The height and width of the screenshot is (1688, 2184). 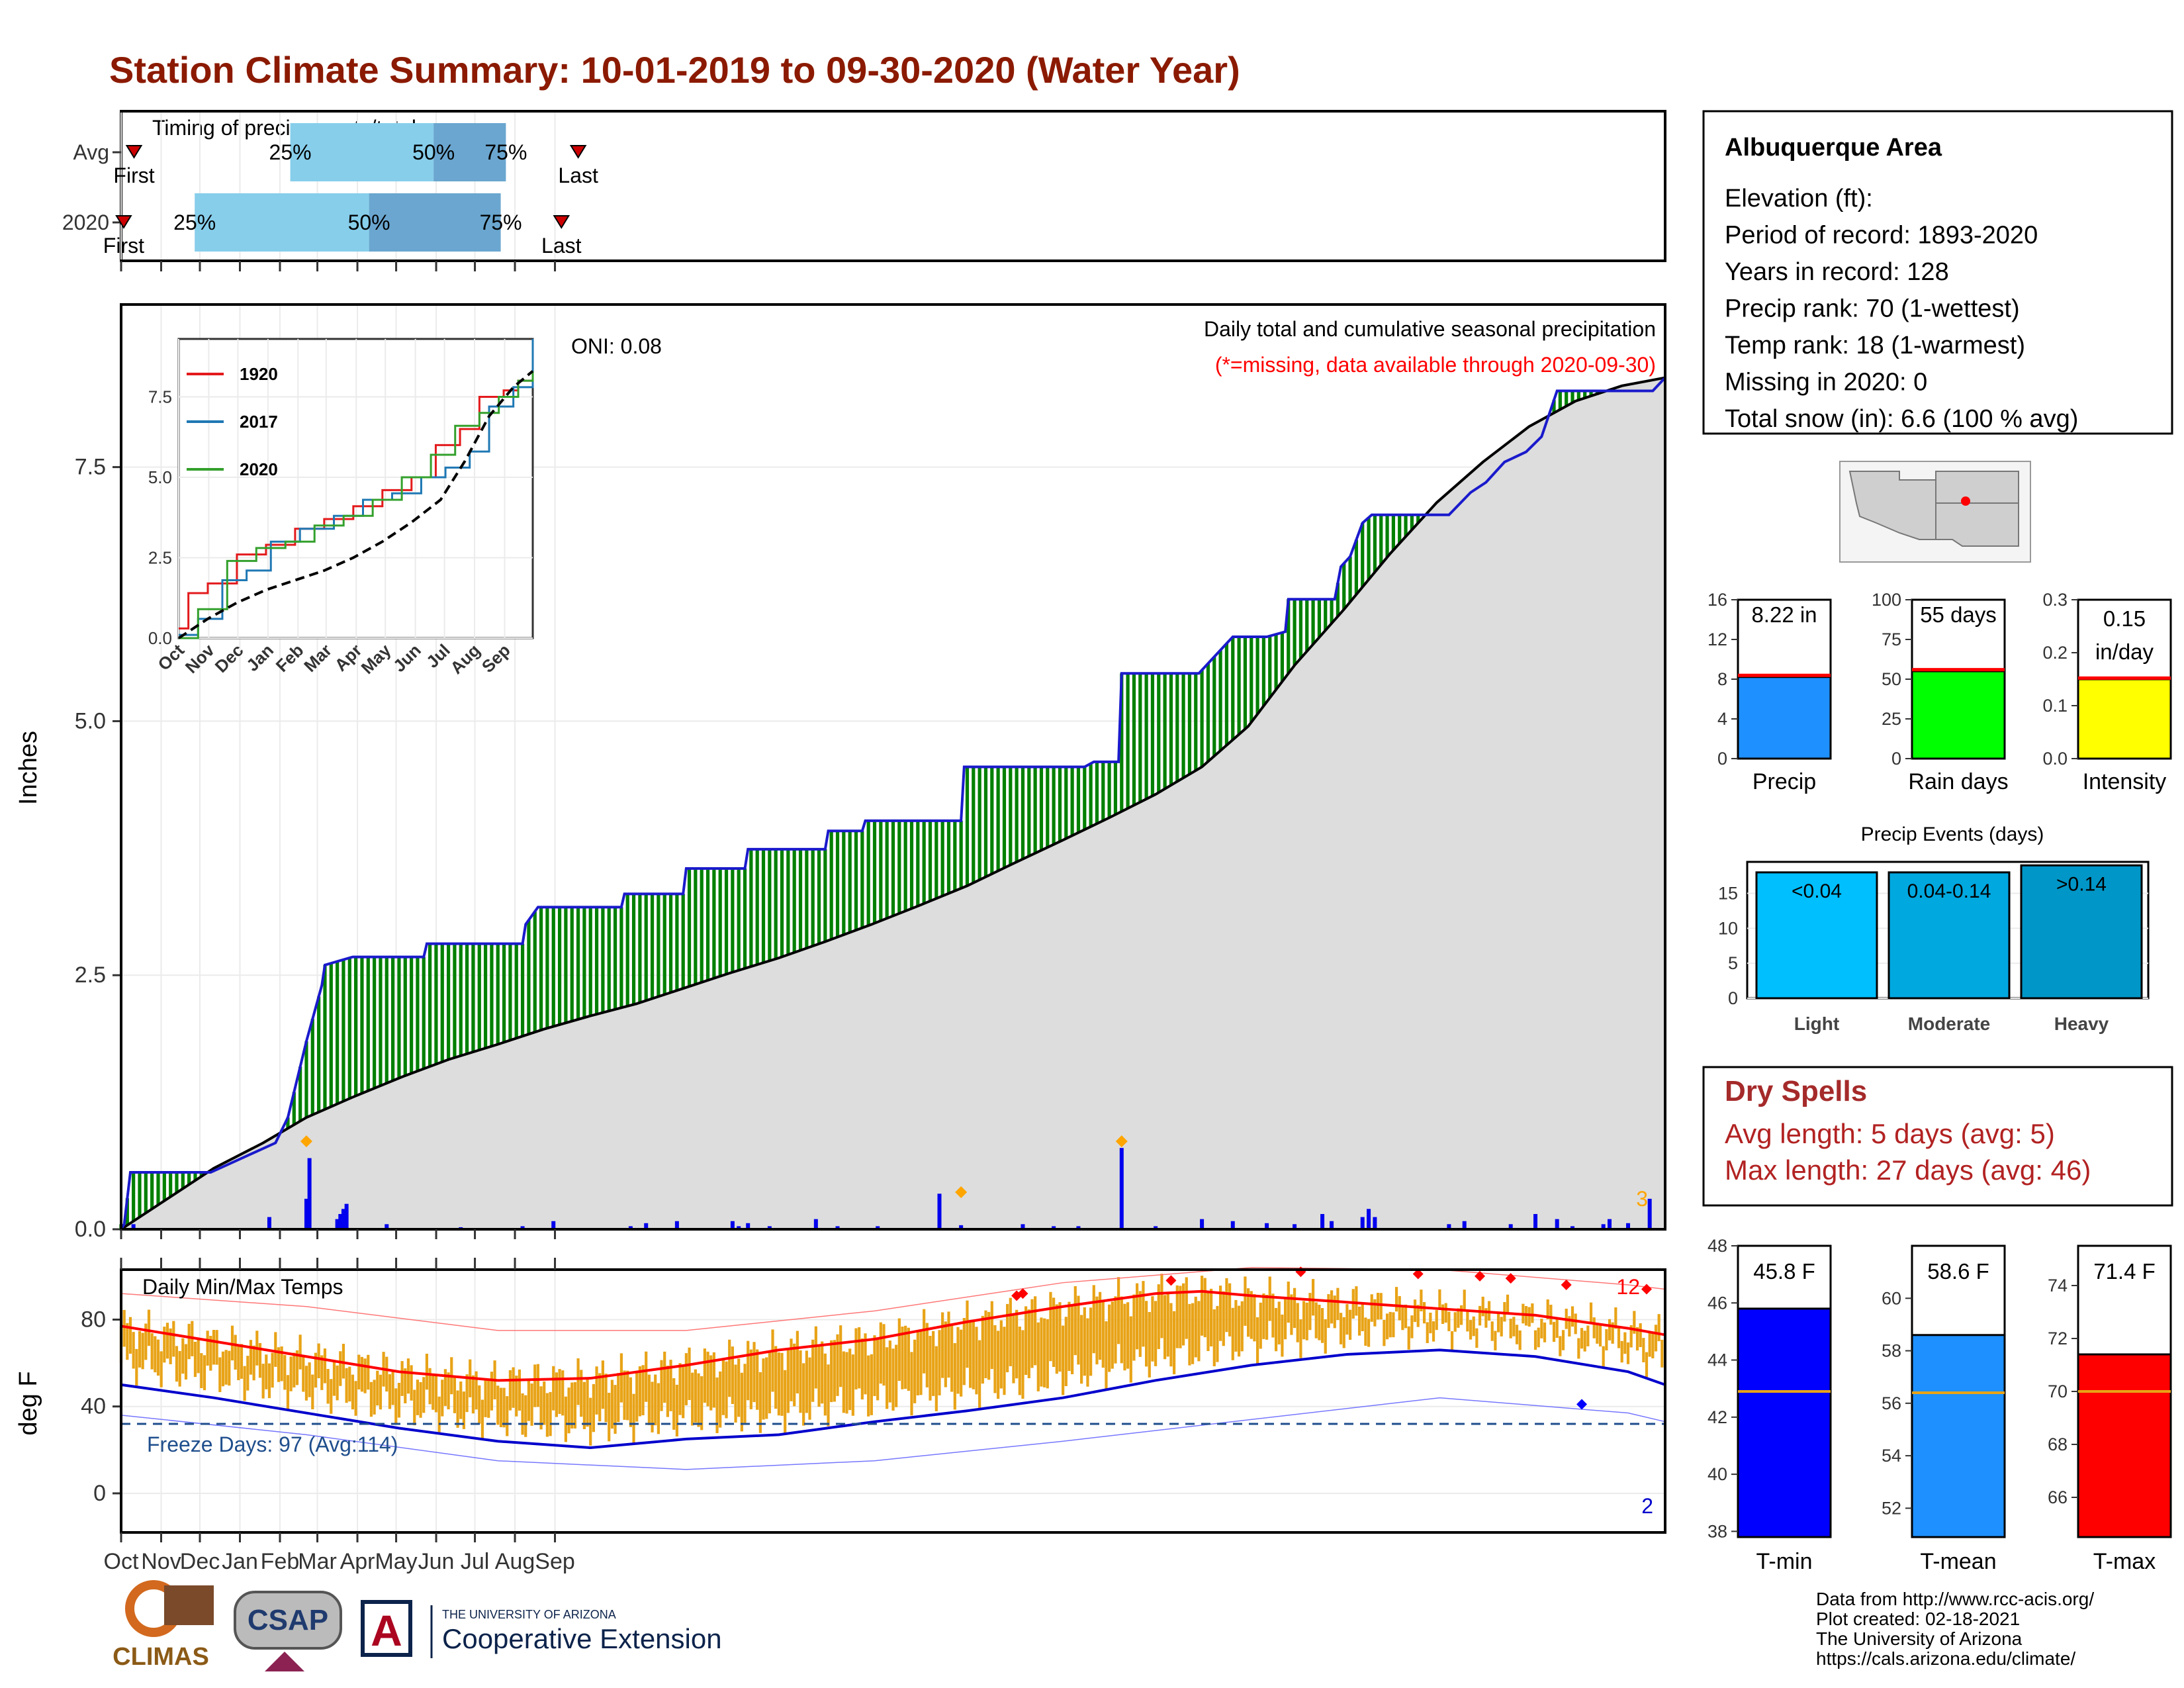 I want to click on credit-line: The University of Arizona, so click(x=1920, y=1638).